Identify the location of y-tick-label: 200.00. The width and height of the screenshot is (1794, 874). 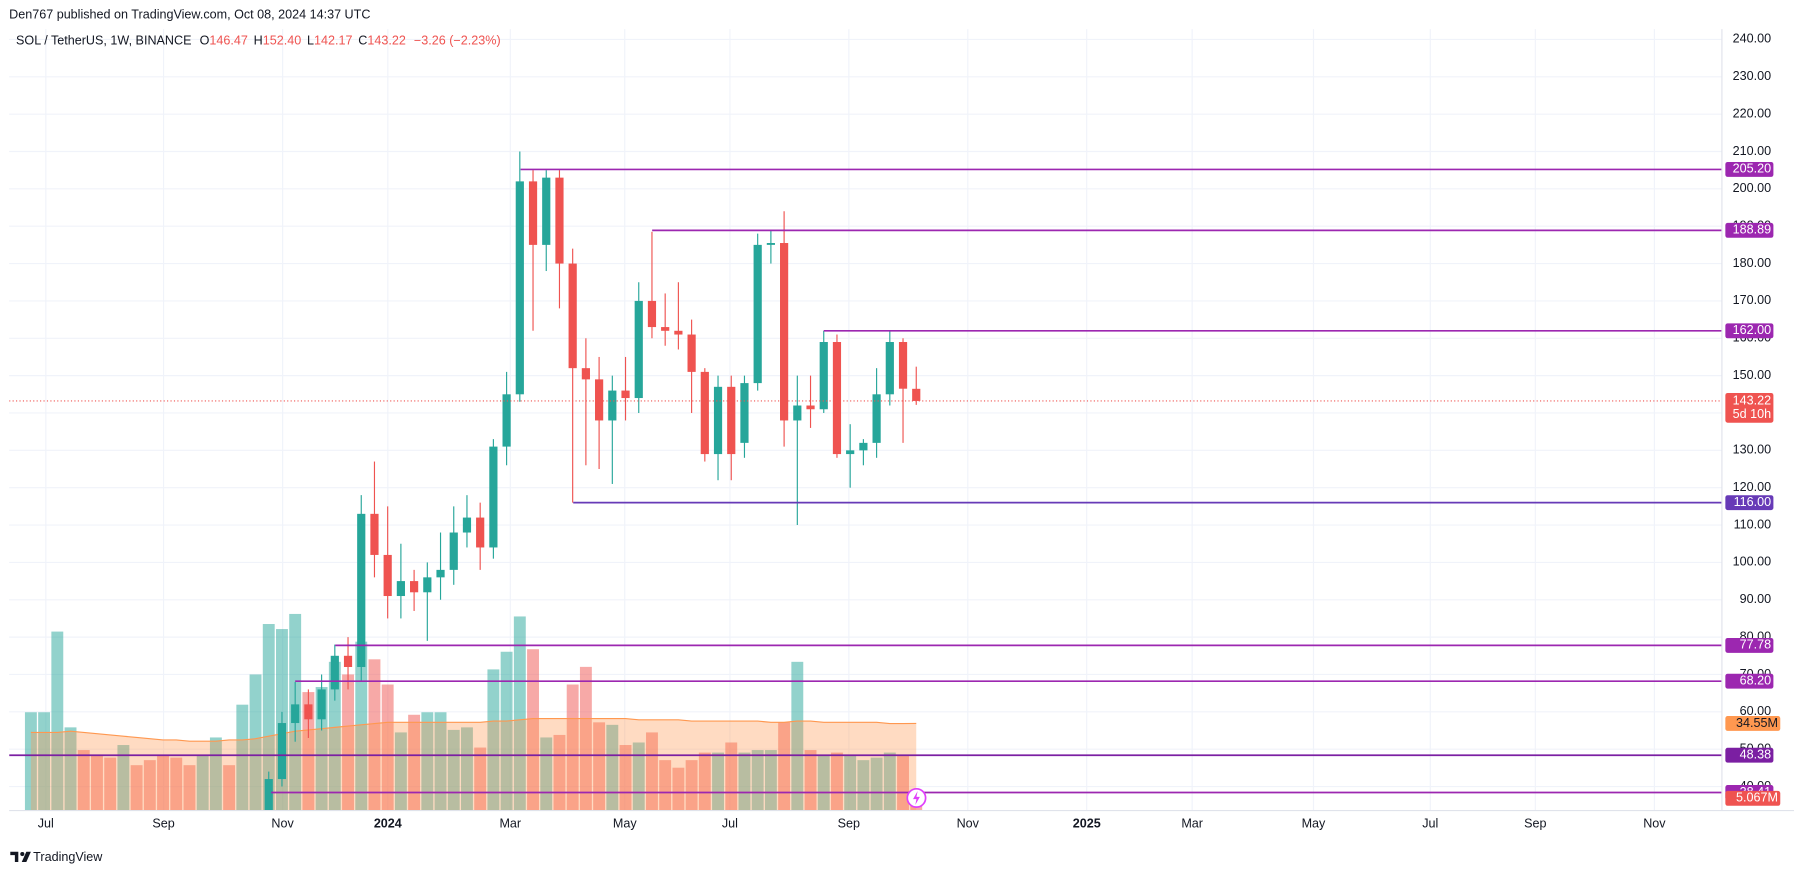
(1752, 188).